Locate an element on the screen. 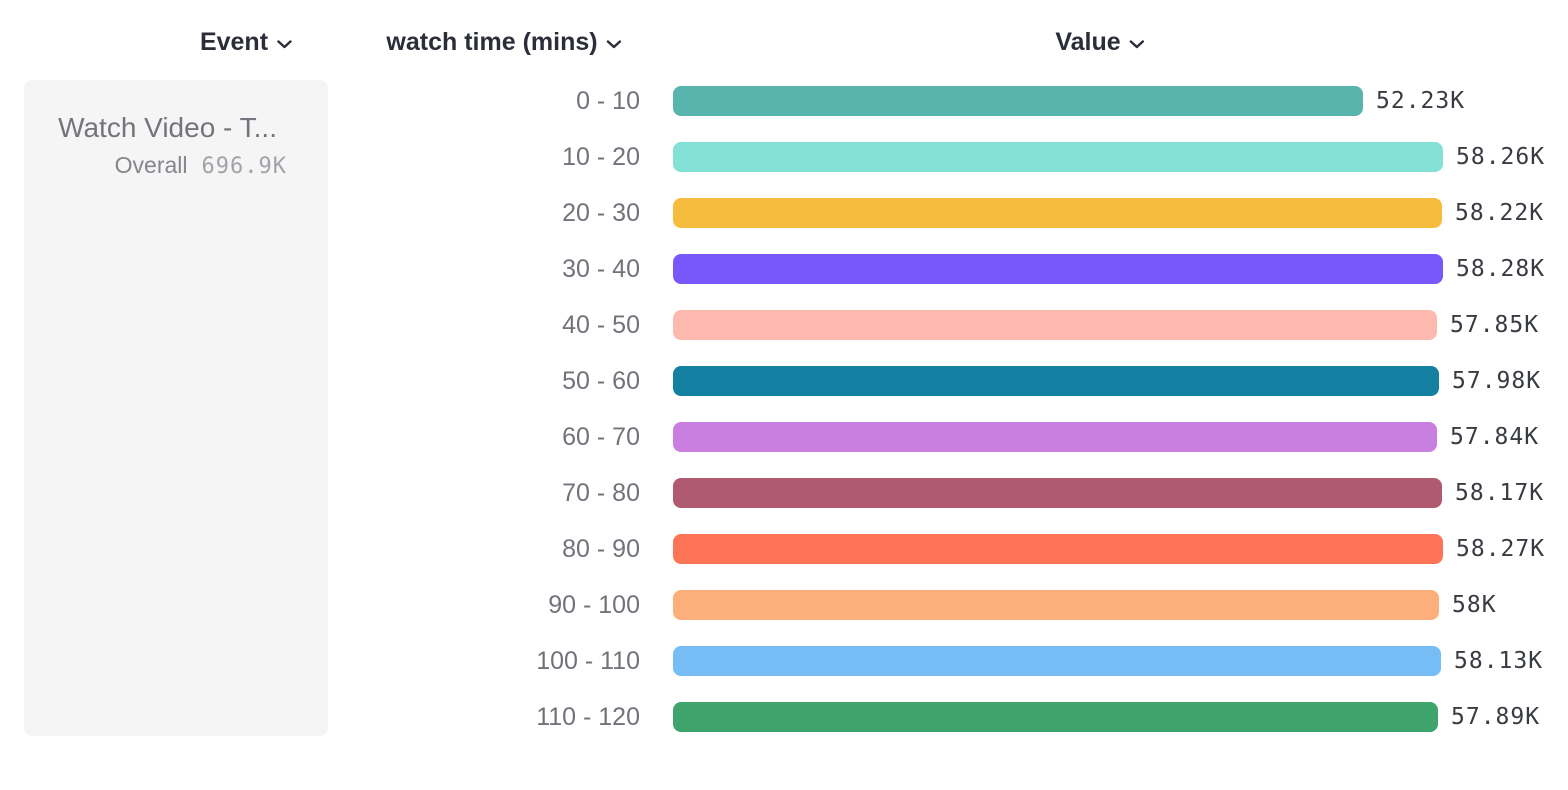 The image size is (1568, 790). chart-row: 50 - 60 57.98K is located at coordinates (784, 381).